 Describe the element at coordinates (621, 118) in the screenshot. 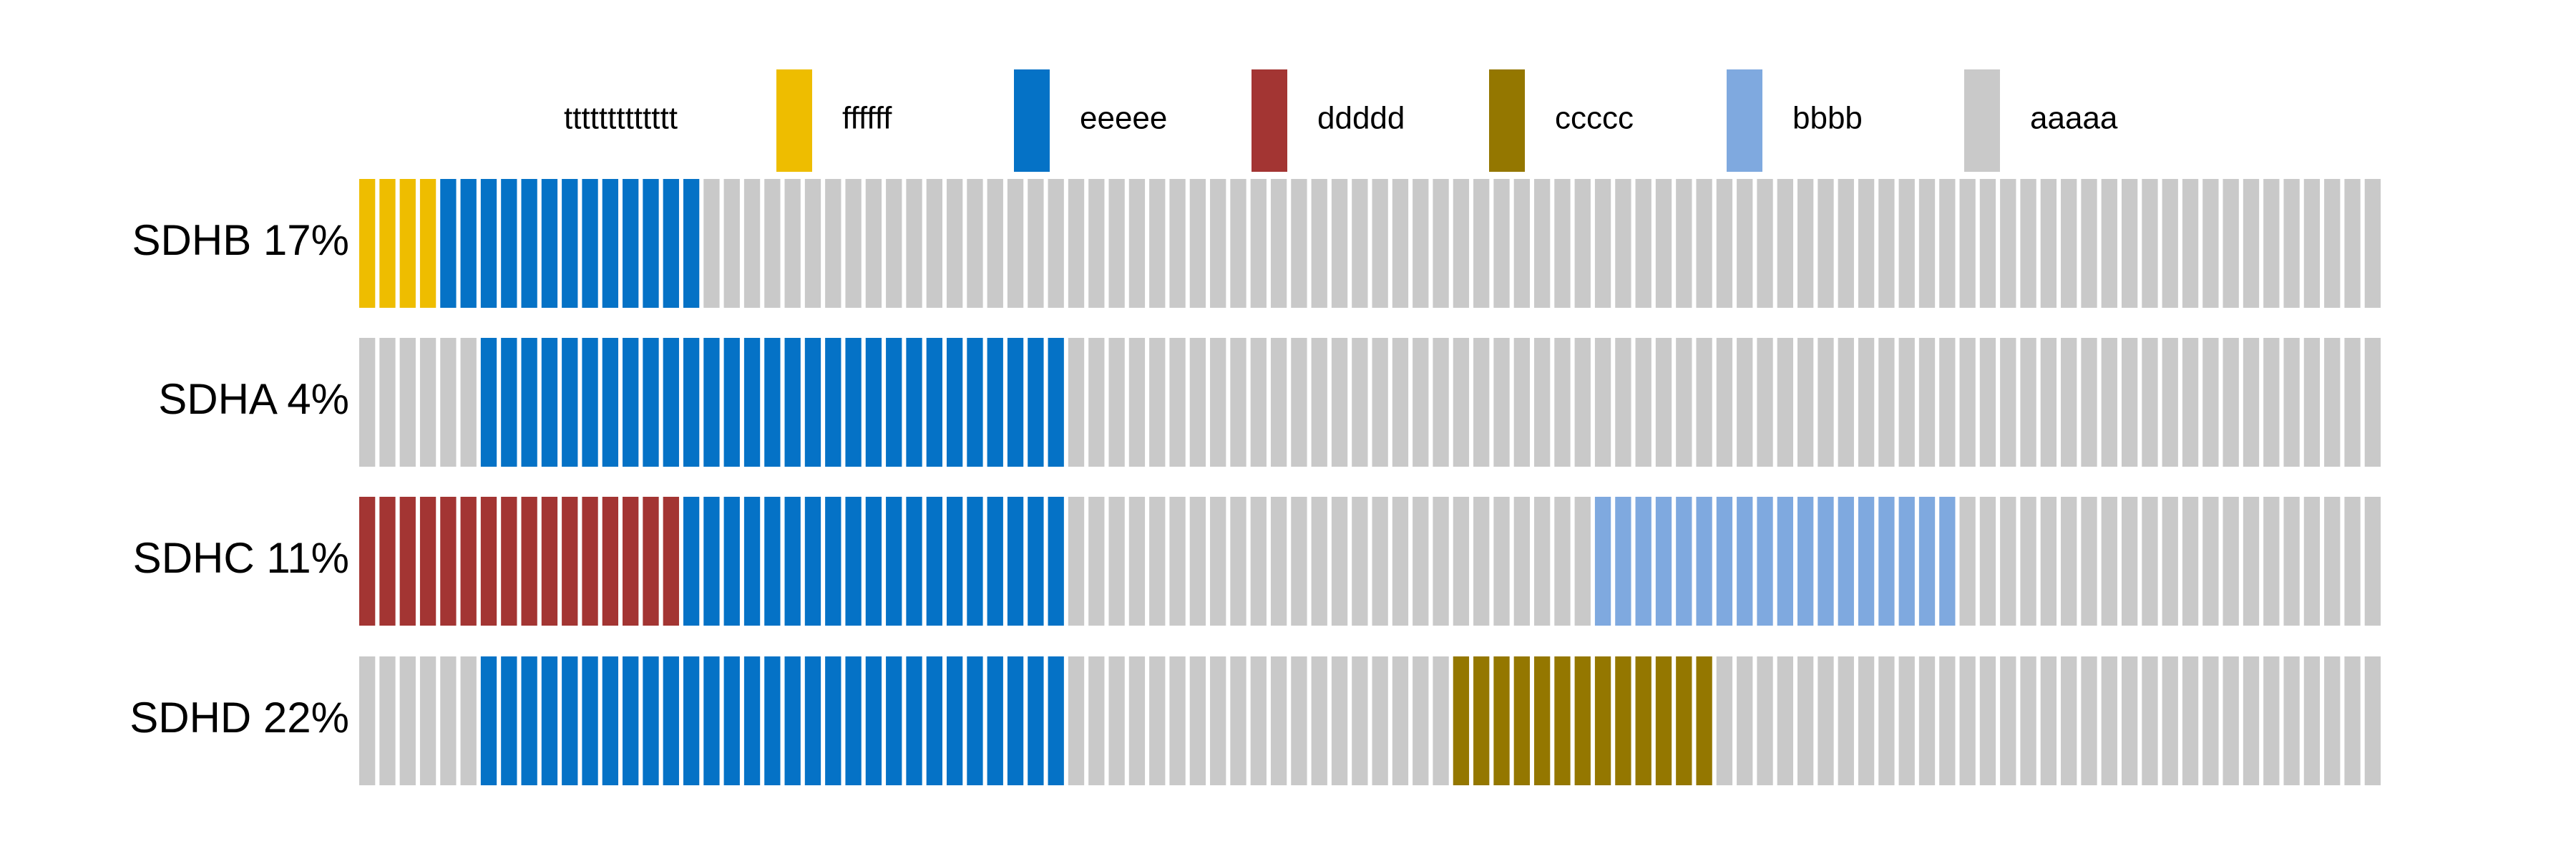

I see `legend-title: ttttttttttttt` at that location.